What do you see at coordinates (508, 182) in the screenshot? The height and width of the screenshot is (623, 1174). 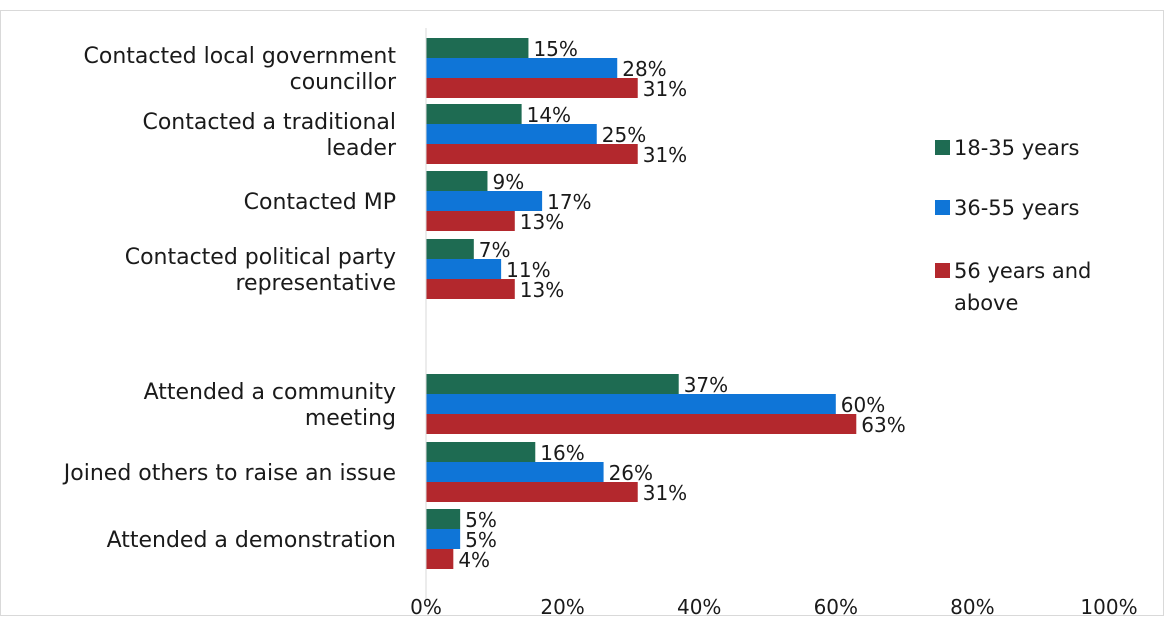 I see `data-label: 9%` at bounding box center [508, 182].